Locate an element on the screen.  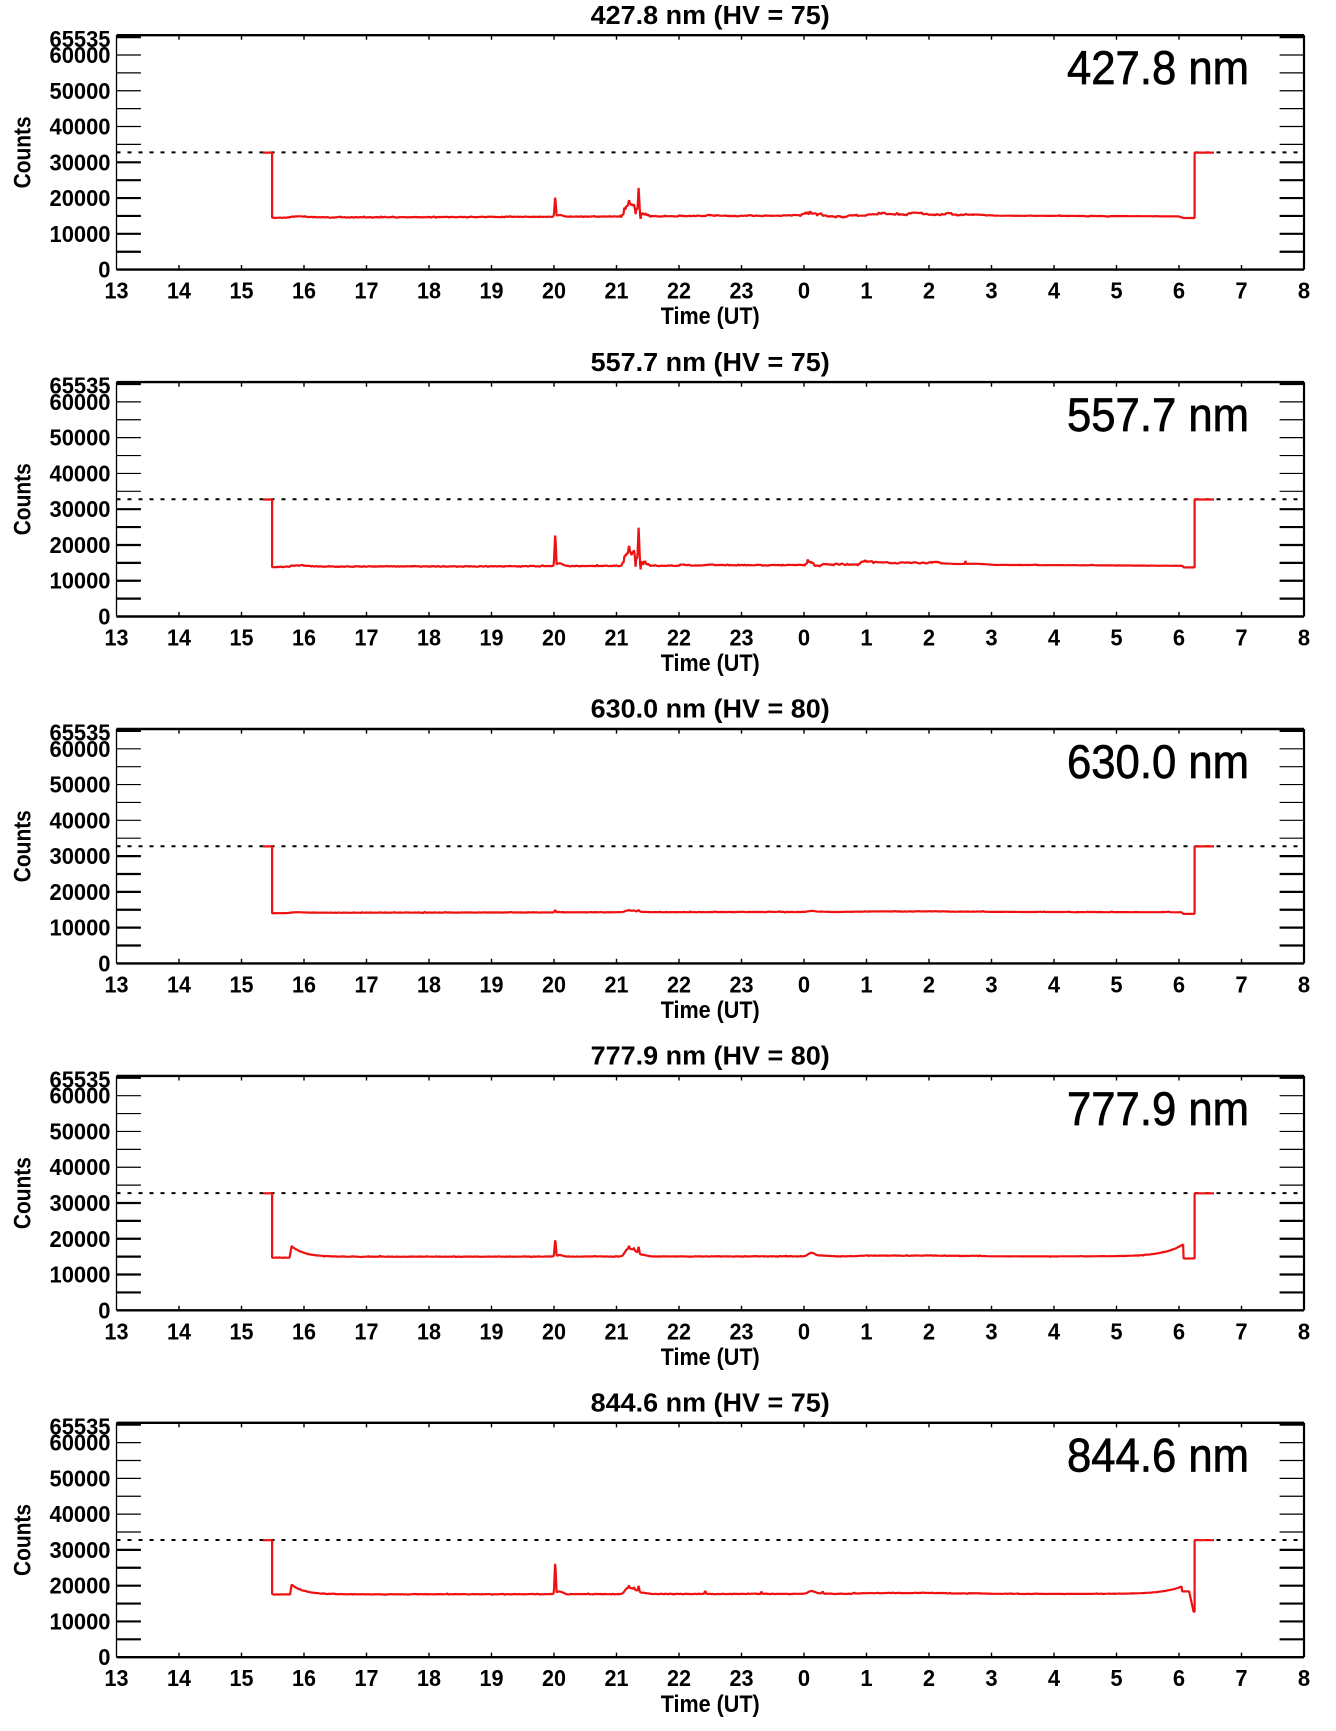
svg-text: 777.9 nm is located at coordinates (1158, 1108).